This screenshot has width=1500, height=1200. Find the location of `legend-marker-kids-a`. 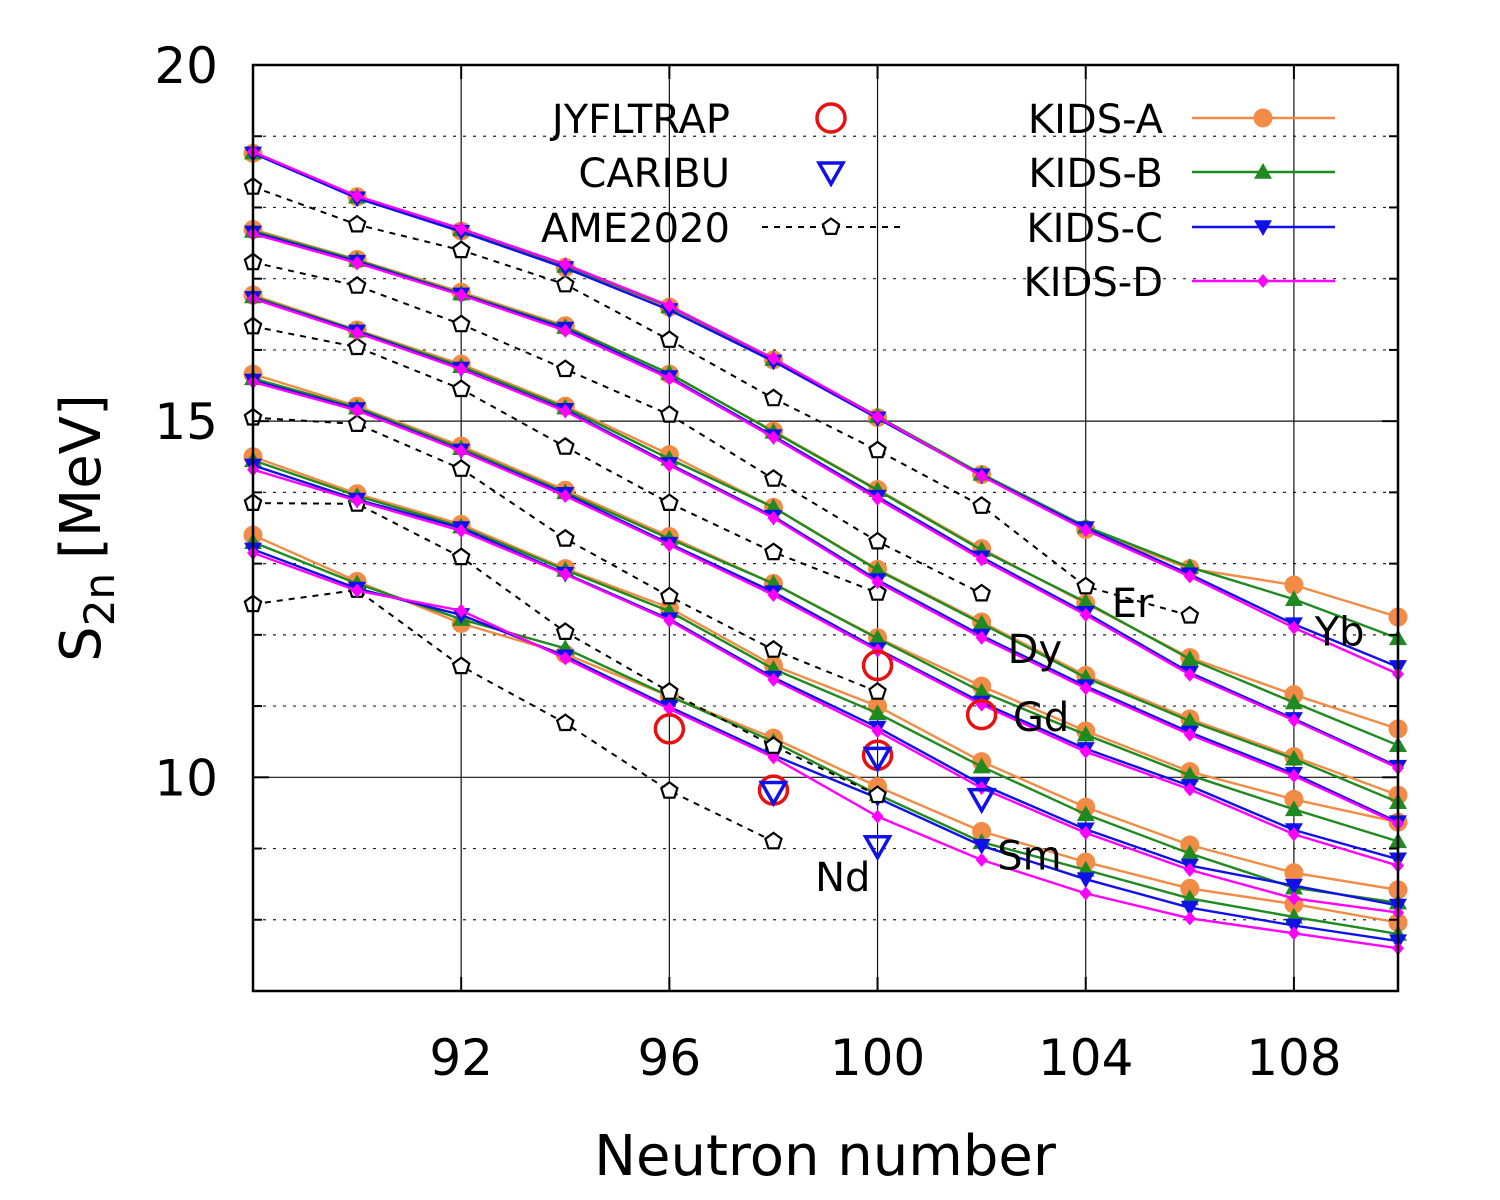

legend-marker-kids-a is located at coordinates (1263, 118).